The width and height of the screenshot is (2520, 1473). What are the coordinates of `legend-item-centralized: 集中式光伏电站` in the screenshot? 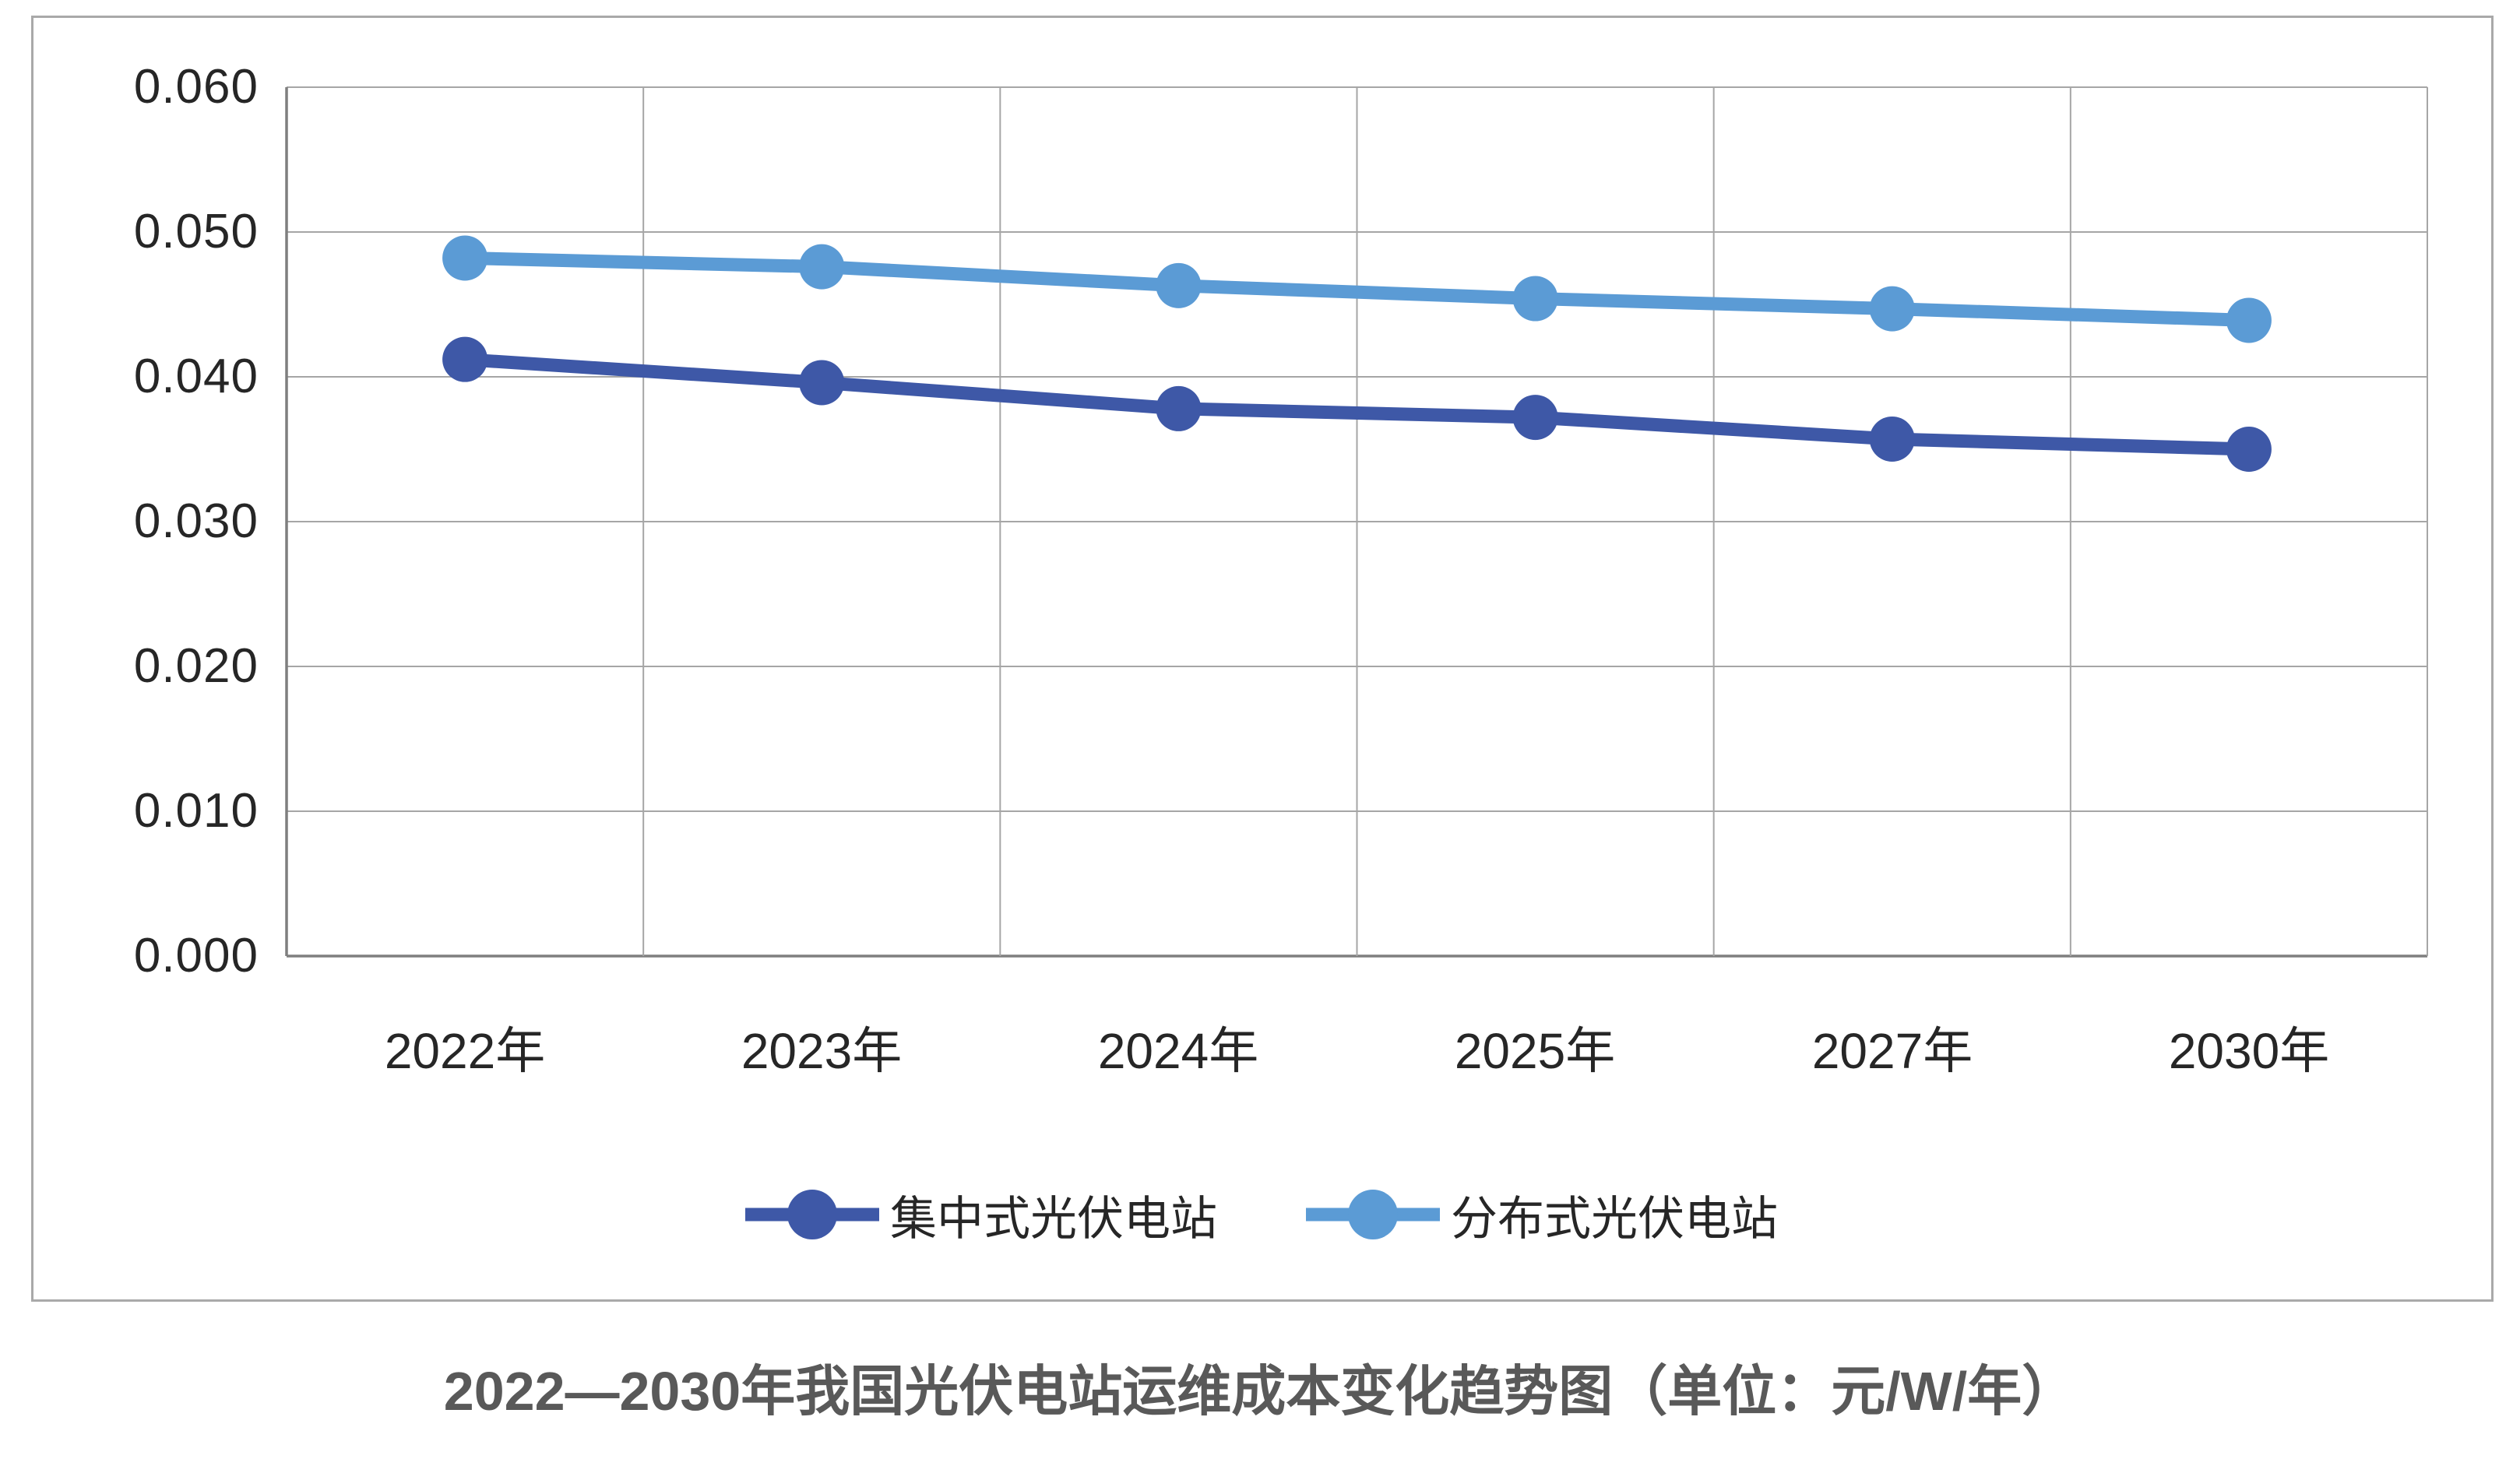 It's located at (979, 1214).